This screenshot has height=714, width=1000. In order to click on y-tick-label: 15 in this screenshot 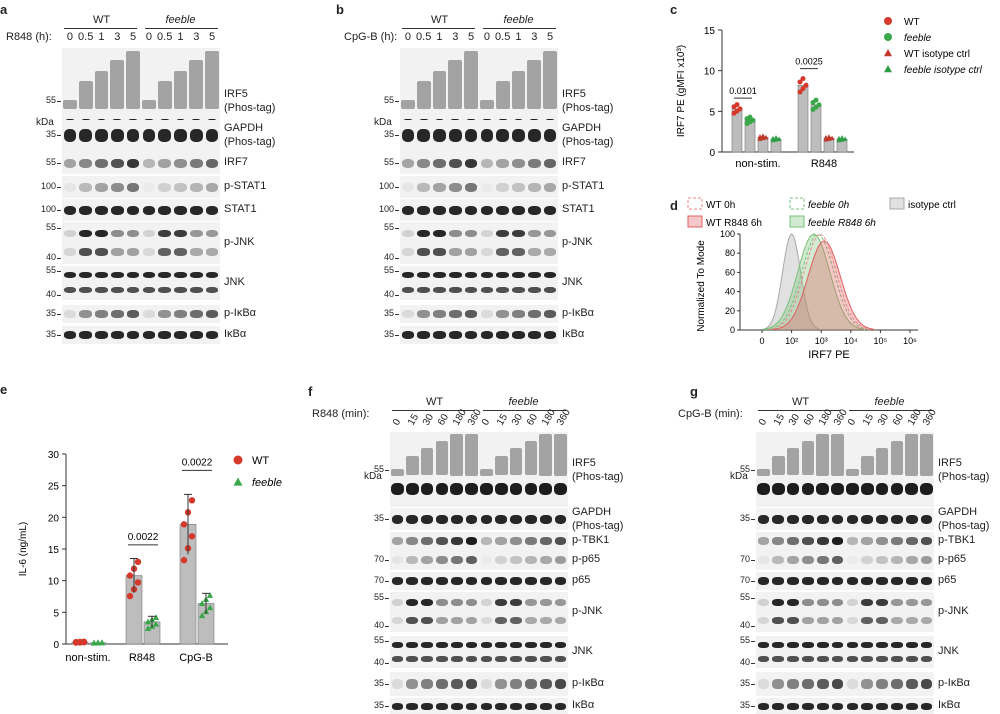, I will do `click(54, 550)`.